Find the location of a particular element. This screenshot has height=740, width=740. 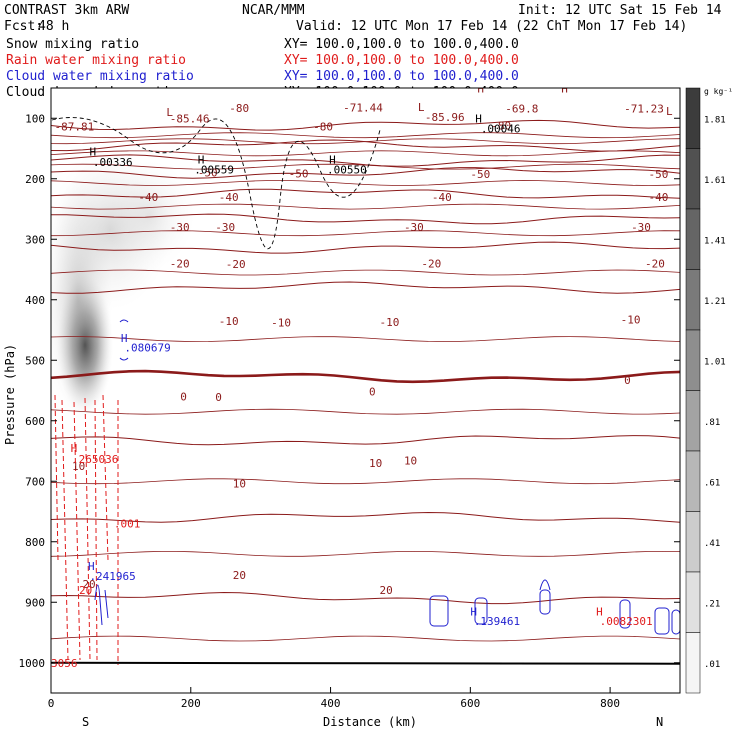

colorbar-label: 1.41 is located at coordinates (715, 241).